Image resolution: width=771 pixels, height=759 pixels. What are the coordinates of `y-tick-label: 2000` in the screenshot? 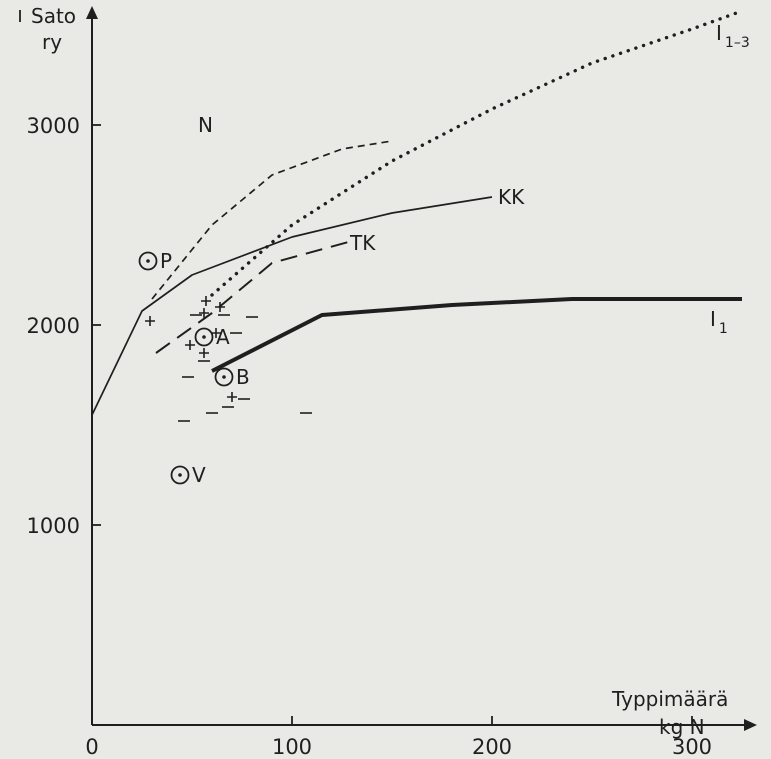 It's located at (53, 326).